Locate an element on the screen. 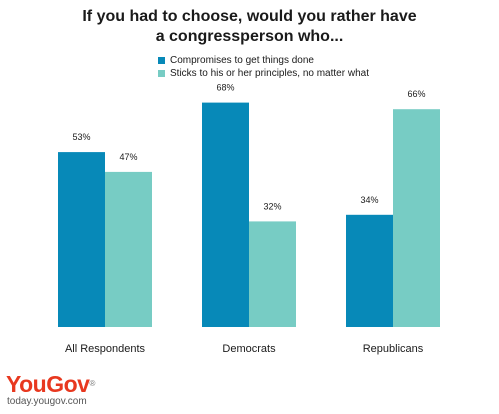 This screenshot has width=499, height=414. legend-swatch-principles is located at coordinates (161, 73).